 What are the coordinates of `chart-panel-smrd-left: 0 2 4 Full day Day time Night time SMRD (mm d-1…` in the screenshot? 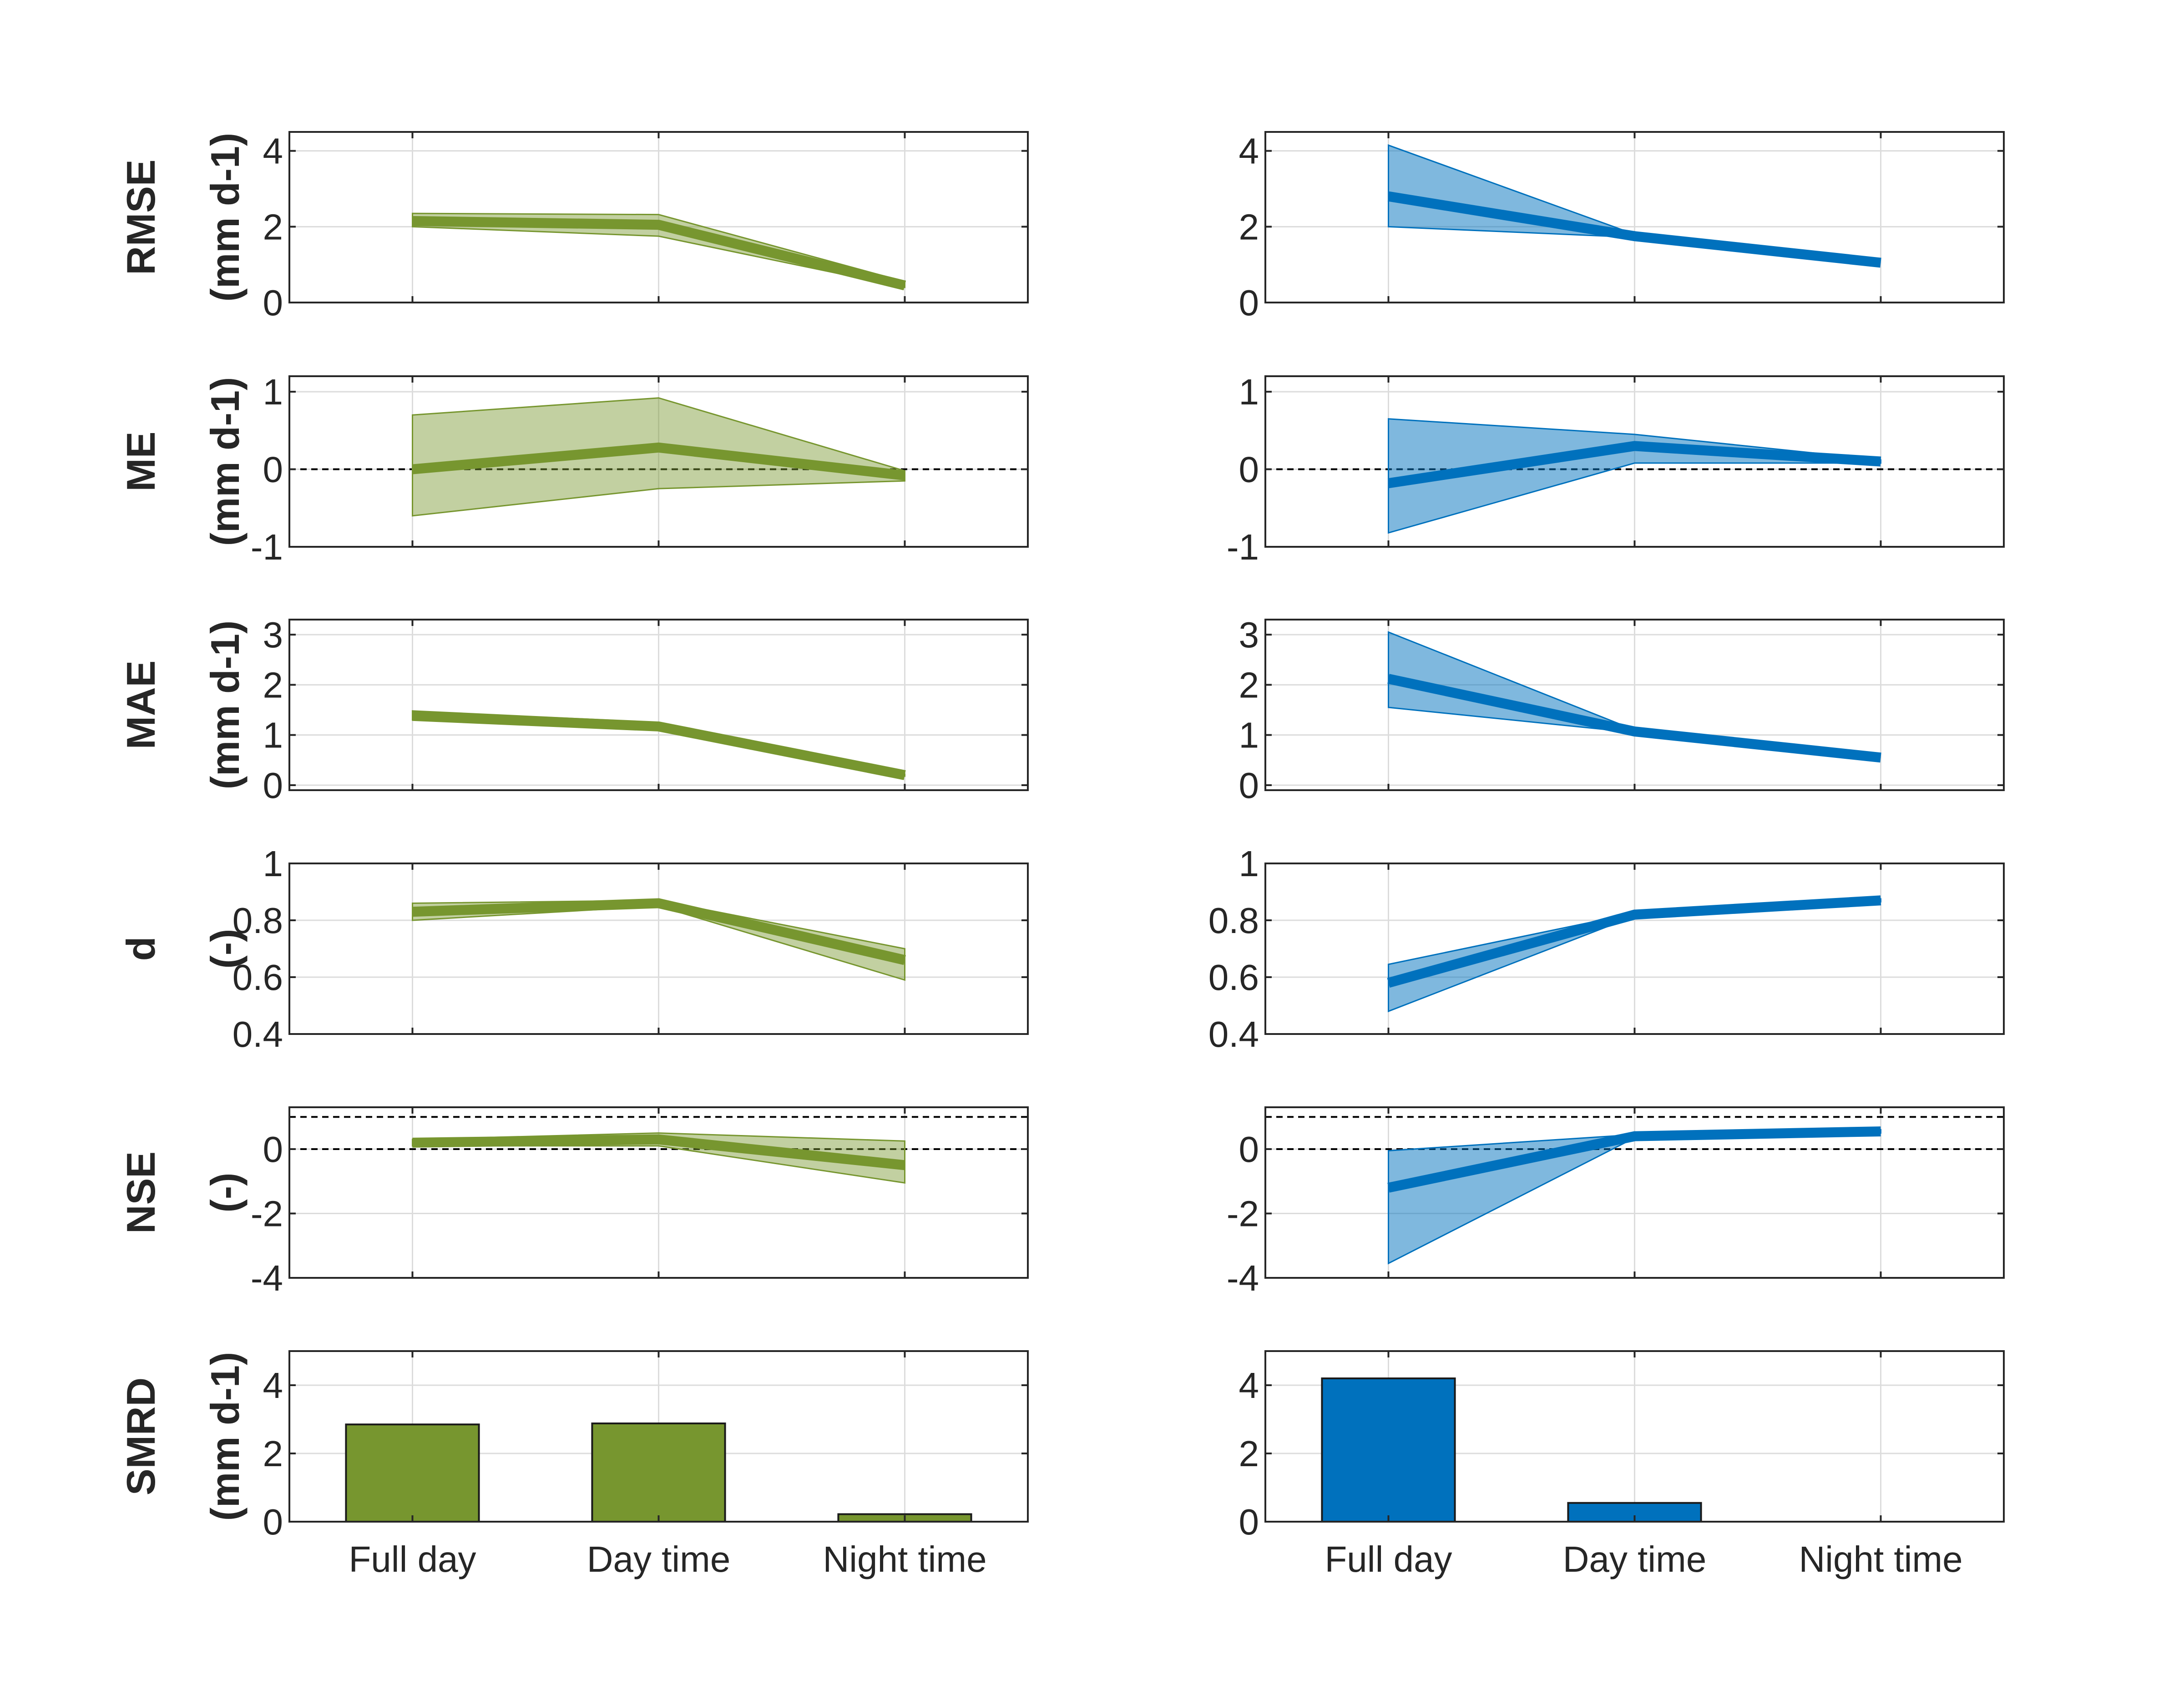 It's located at (574, 1464).